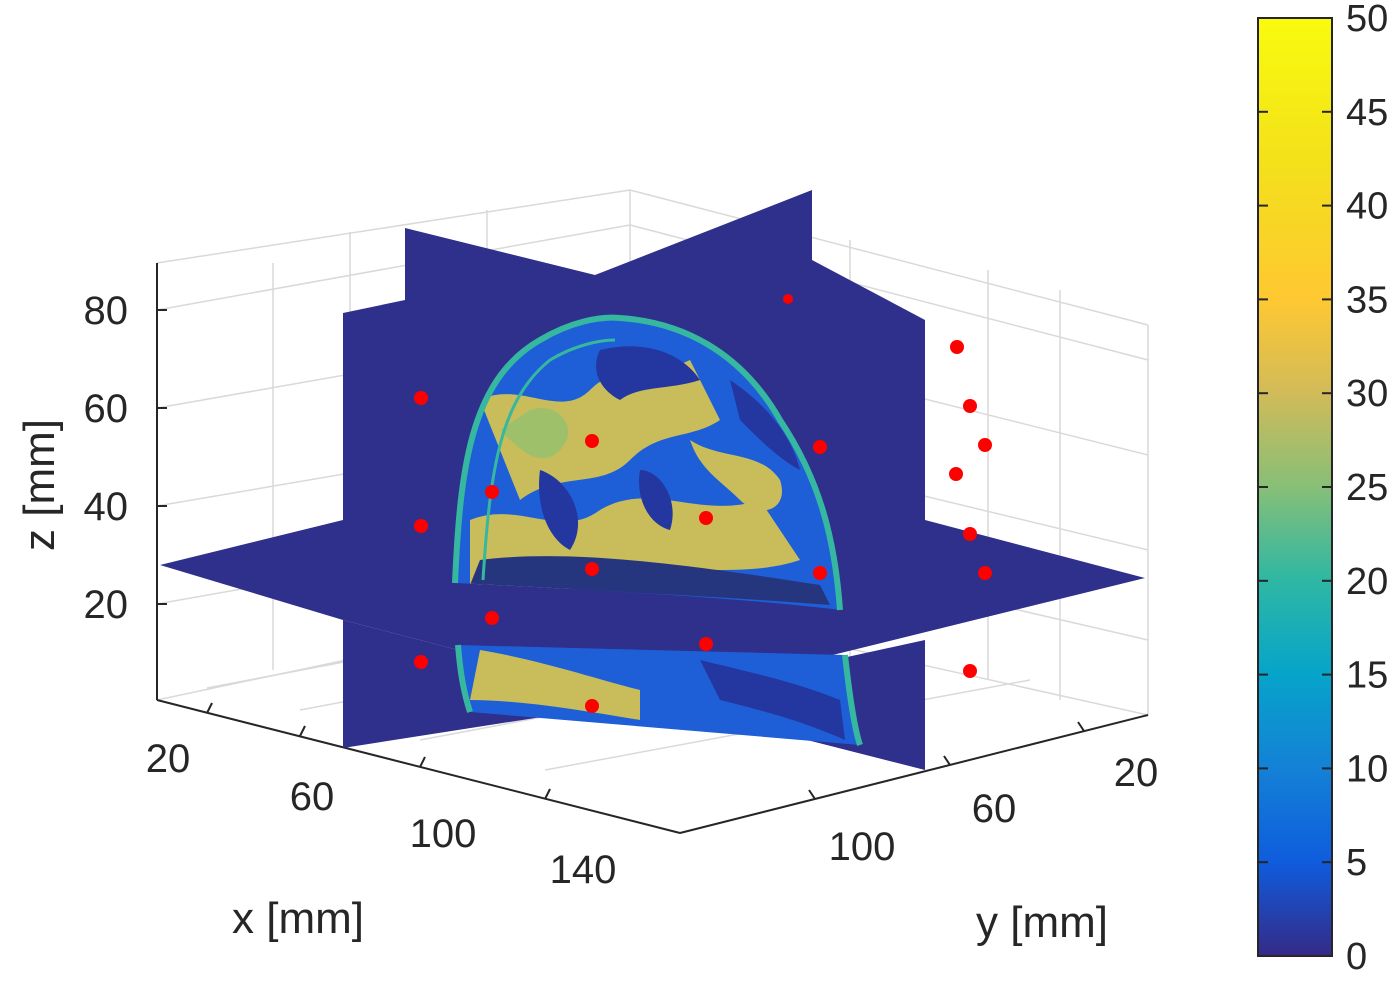 The height and width of the screenshot is (983, 1400). Describe the element at coordinates (1356, 957) in the screenshot. I see `colorbar-tick-label: 0` at that location.